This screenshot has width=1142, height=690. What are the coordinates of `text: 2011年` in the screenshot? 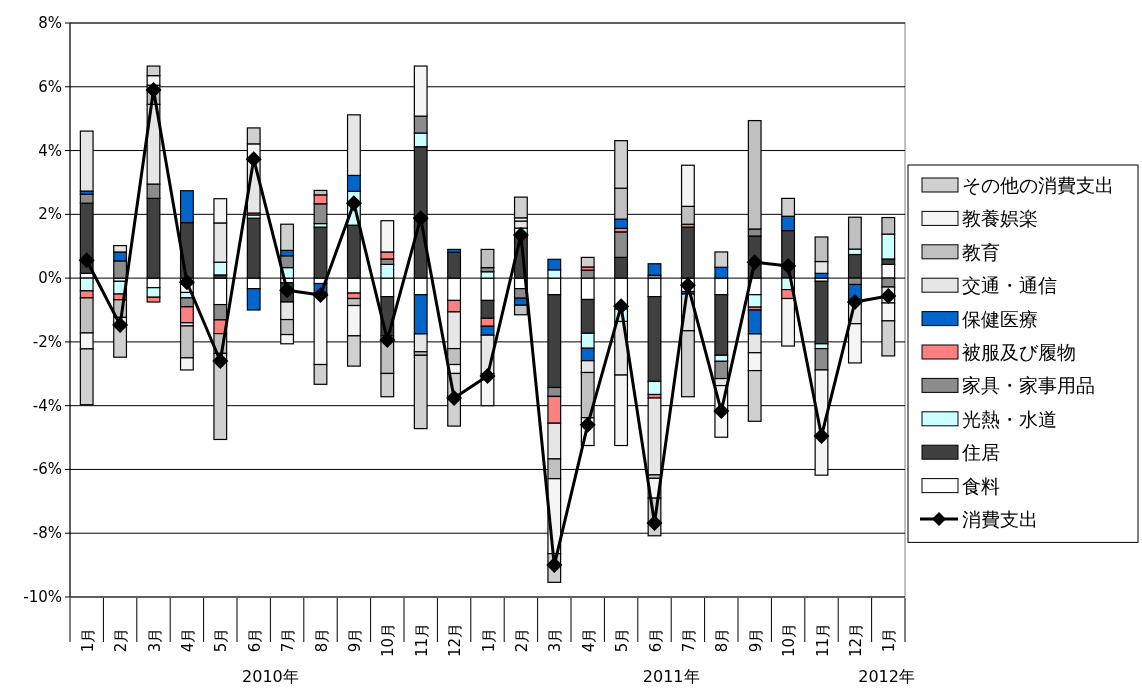 It's located at (671, 676).